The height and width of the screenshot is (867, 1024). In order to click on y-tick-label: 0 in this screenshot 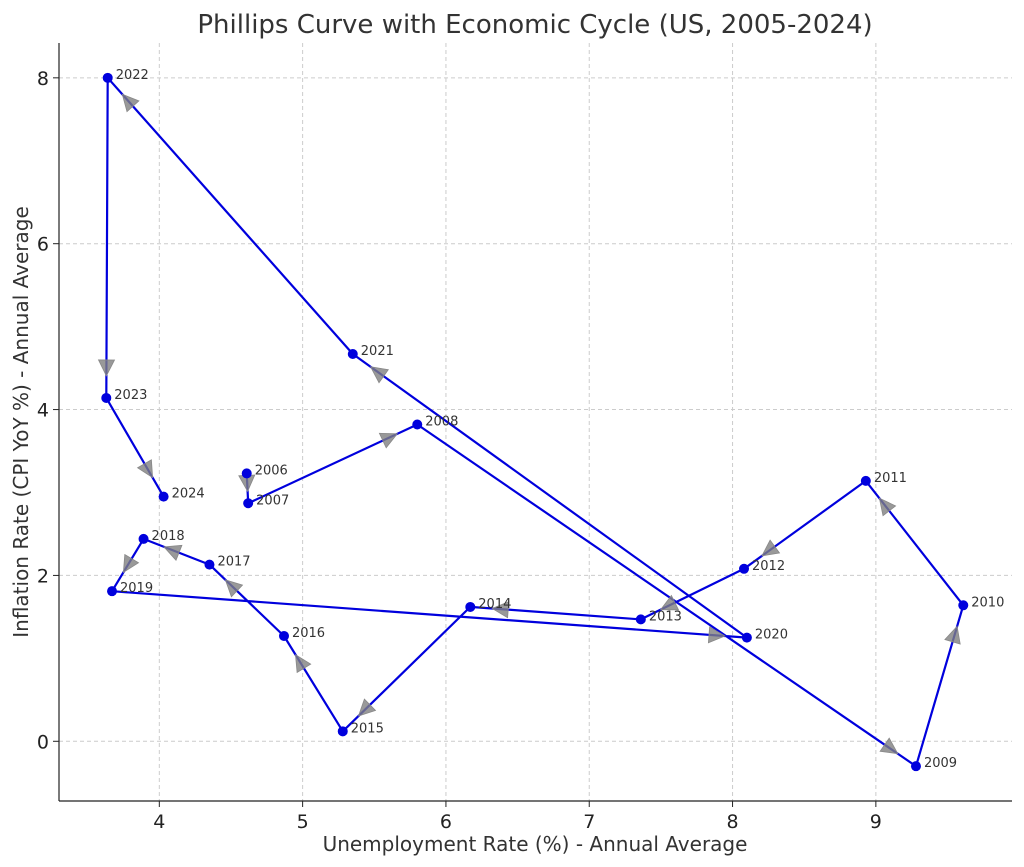, I will do `click(43, 742)`.